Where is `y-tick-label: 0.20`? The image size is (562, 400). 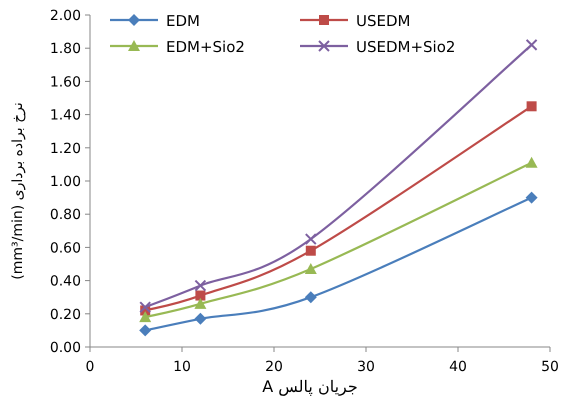 y-tick-label: 0.20 is located at coordinates (65, 314).